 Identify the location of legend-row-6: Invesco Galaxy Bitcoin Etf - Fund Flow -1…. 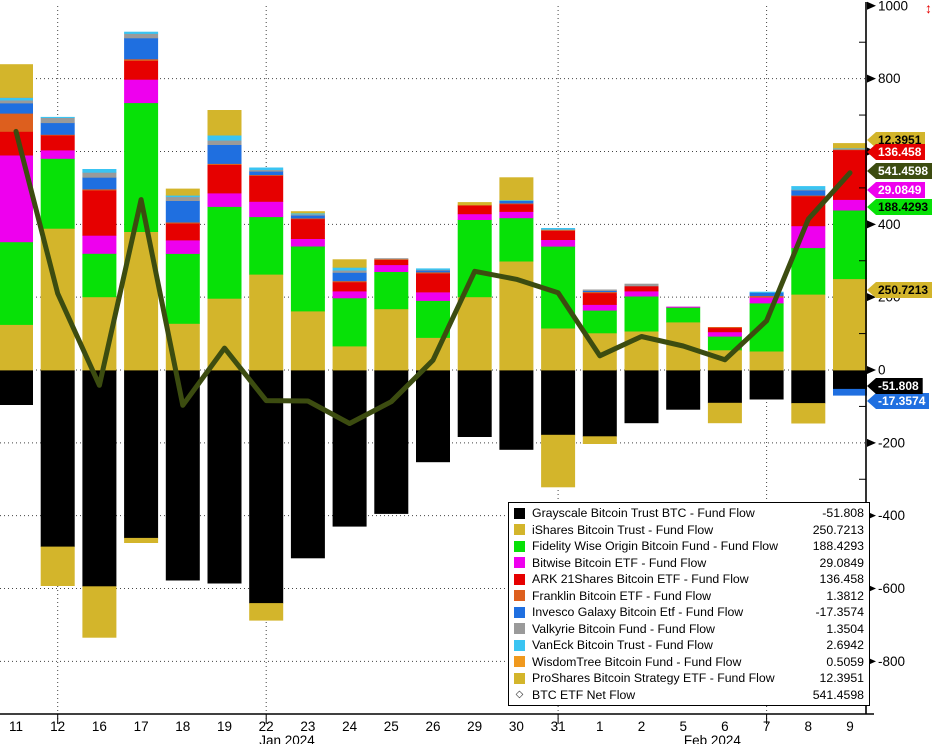
(689, 612).